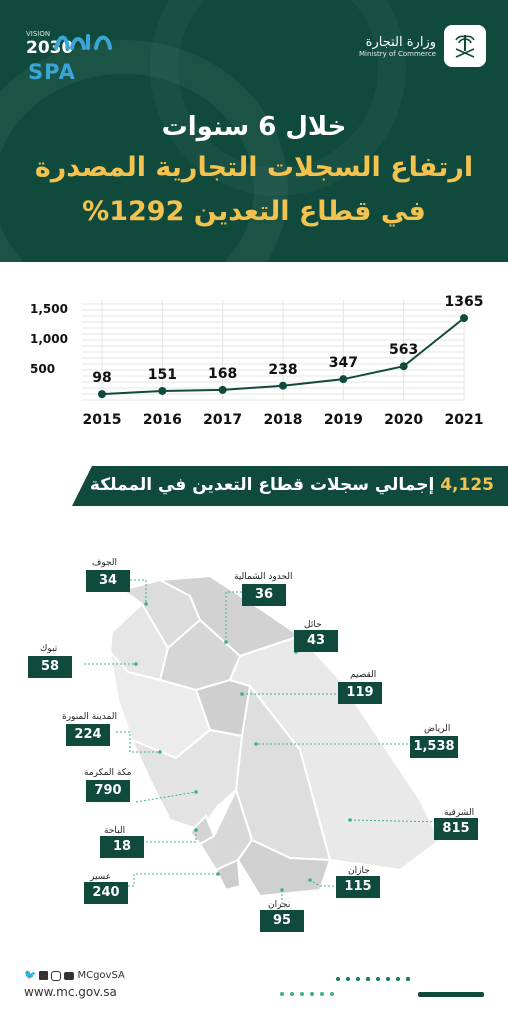 This screenshot has height=1024, width=508. I want to click on region-value: 119, so click(360, 693).